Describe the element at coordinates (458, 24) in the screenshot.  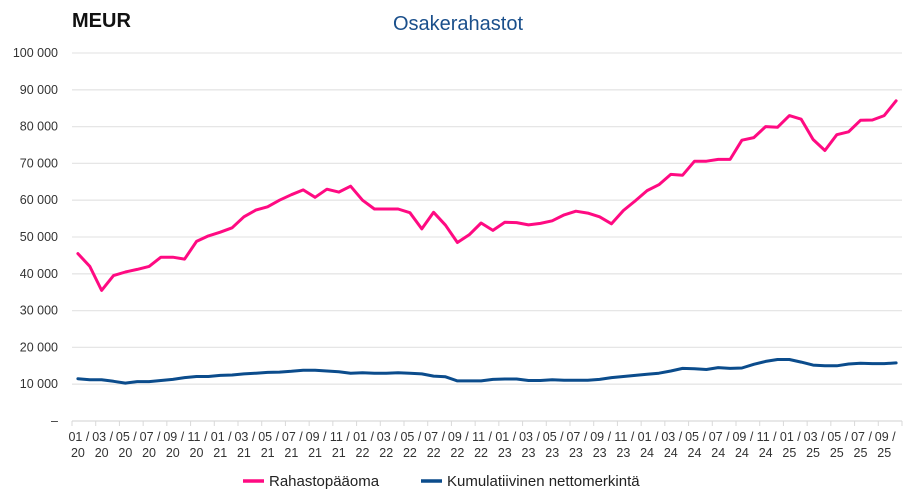
I see `chart-title: Osakerahastot` at that location.